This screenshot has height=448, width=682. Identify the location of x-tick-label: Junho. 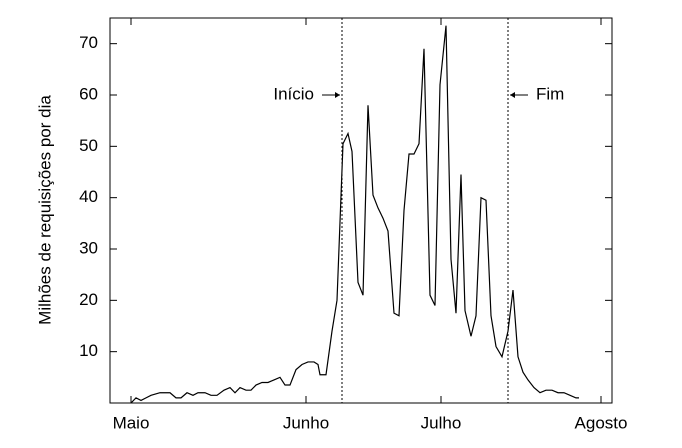
(306, 422).